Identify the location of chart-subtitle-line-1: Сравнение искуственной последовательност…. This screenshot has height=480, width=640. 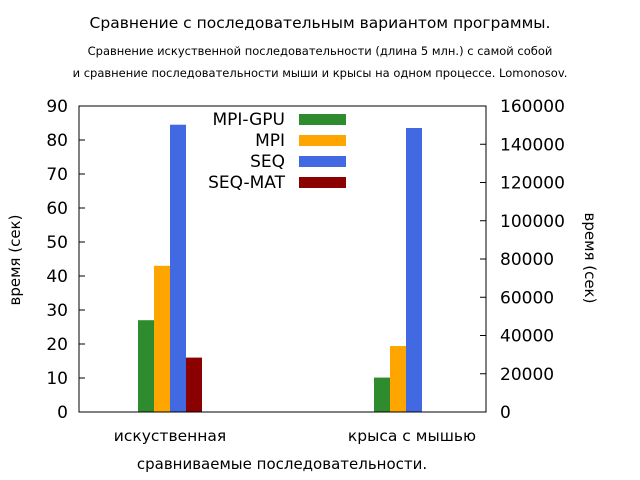
(320, 51).